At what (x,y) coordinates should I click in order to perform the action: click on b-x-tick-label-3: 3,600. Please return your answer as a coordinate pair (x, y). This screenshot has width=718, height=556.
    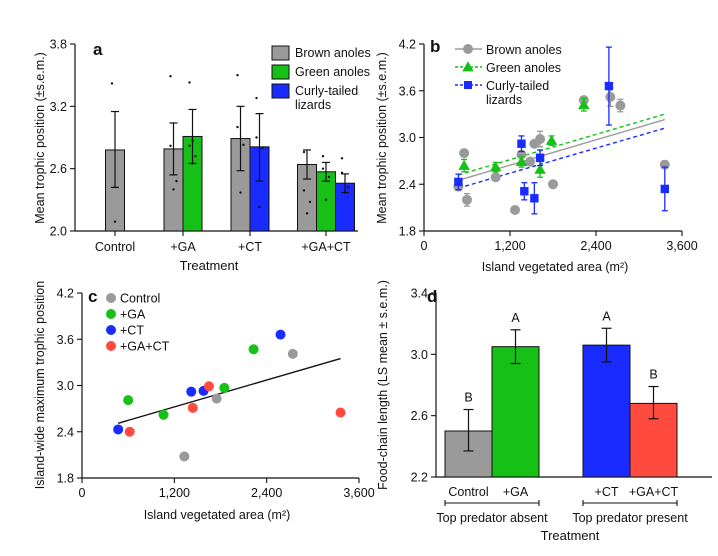
    Looking at the image, I should click on (681, 246).